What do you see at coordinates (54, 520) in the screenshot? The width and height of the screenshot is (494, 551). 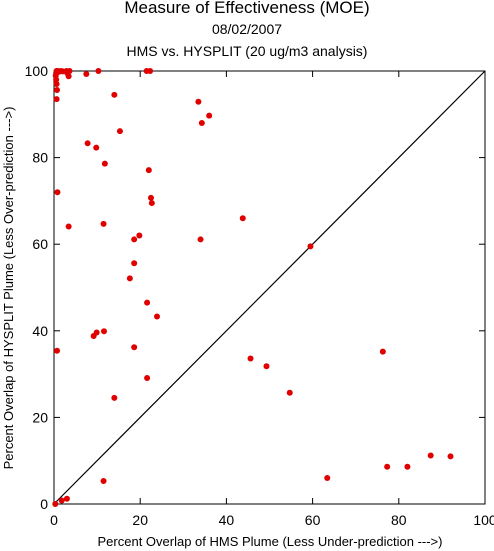 I see `x-tick-label: 0` at bounding box center [54, 520].